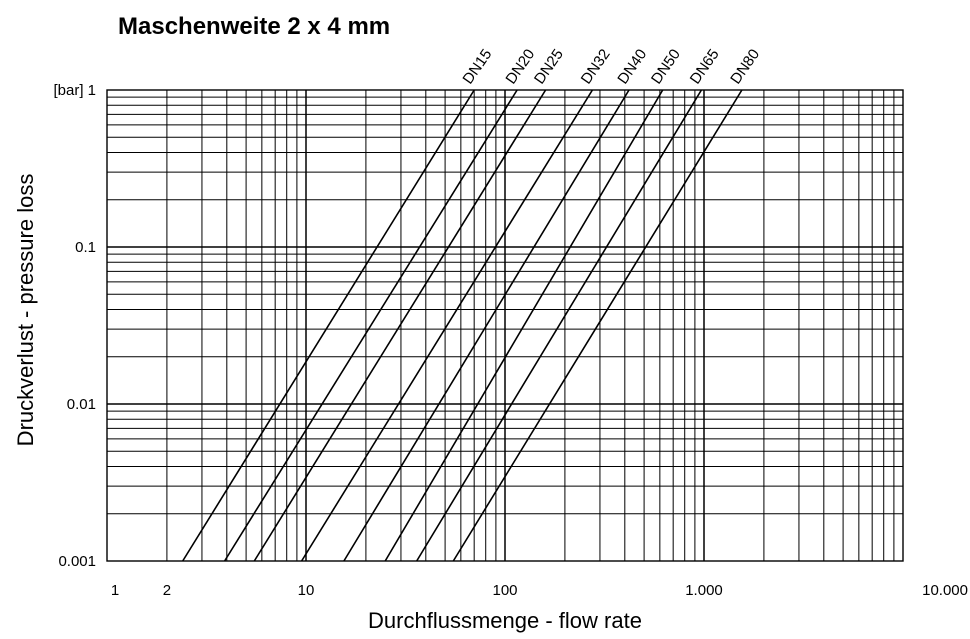 Image resolution: width=970 pixels, height=639 pixels. What do you see at coordinates (74, 90) in the screenshot?
I see `y-tick-label: [bar] 1` at bounding box center [74, 90].